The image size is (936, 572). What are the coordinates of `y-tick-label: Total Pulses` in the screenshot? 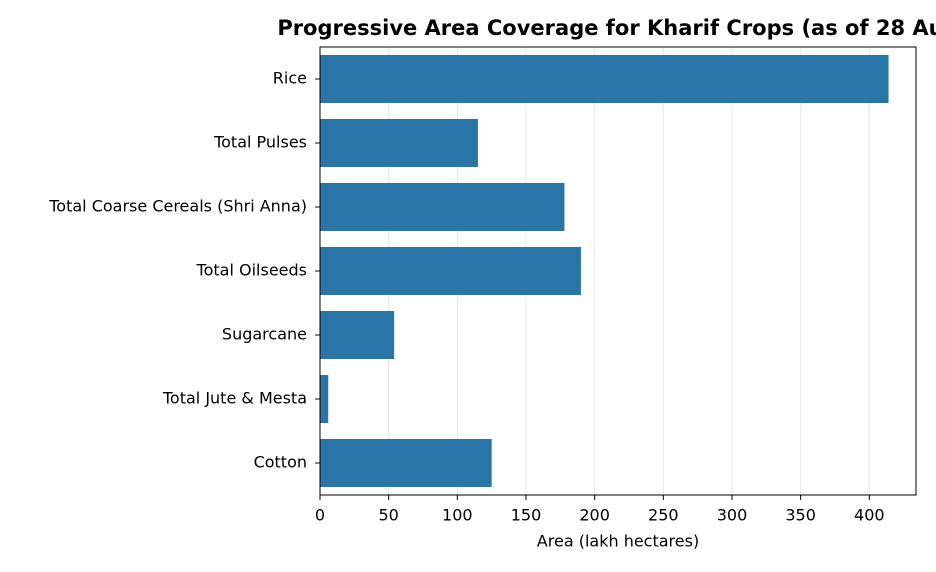 It's located at (260, 142).